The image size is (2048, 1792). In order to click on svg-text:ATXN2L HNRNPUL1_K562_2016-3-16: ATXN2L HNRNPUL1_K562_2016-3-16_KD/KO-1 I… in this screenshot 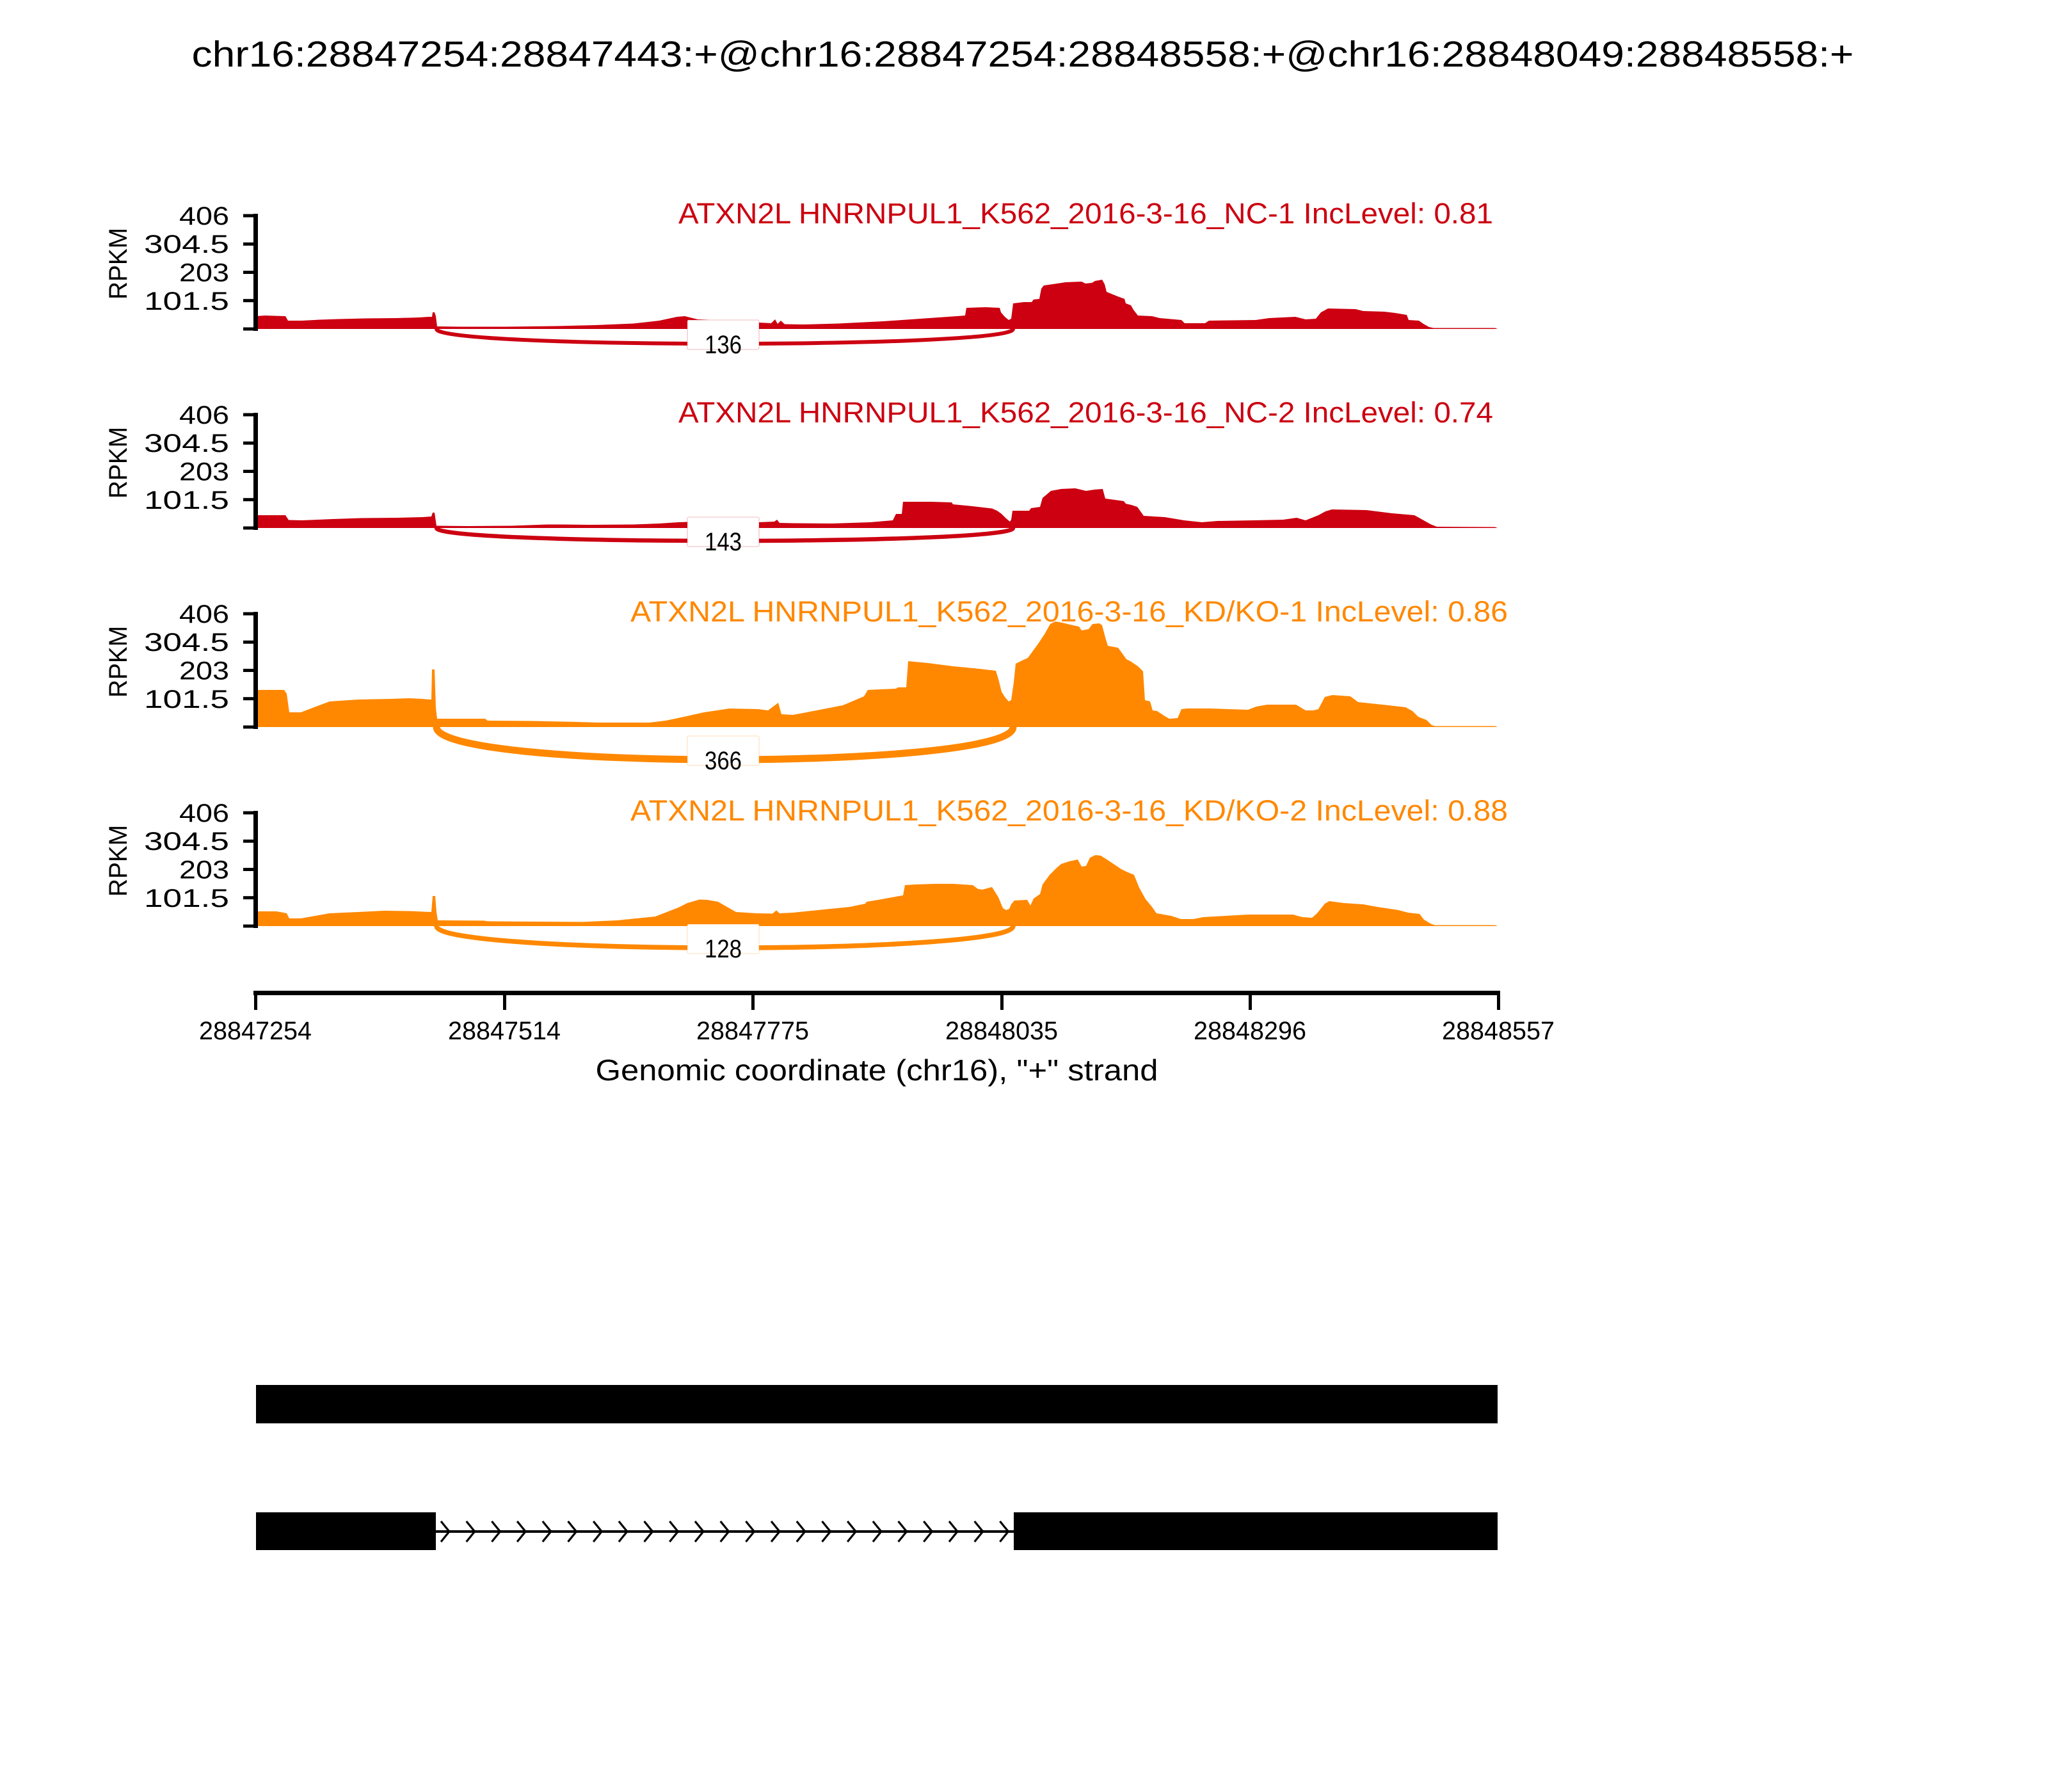, I will do `click(1069, 611)`.